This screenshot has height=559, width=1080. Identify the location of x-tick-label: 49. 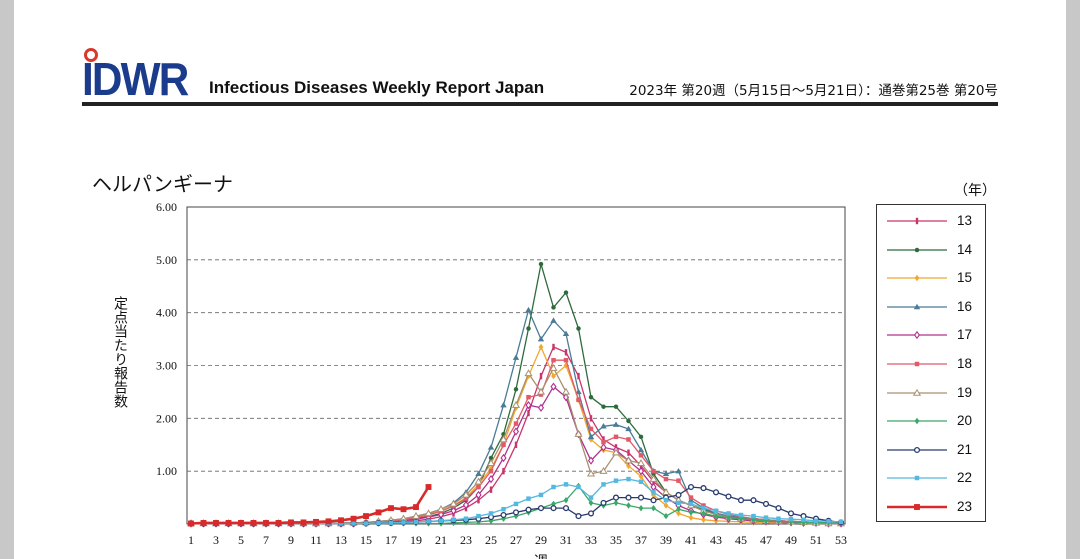
(791, 540).